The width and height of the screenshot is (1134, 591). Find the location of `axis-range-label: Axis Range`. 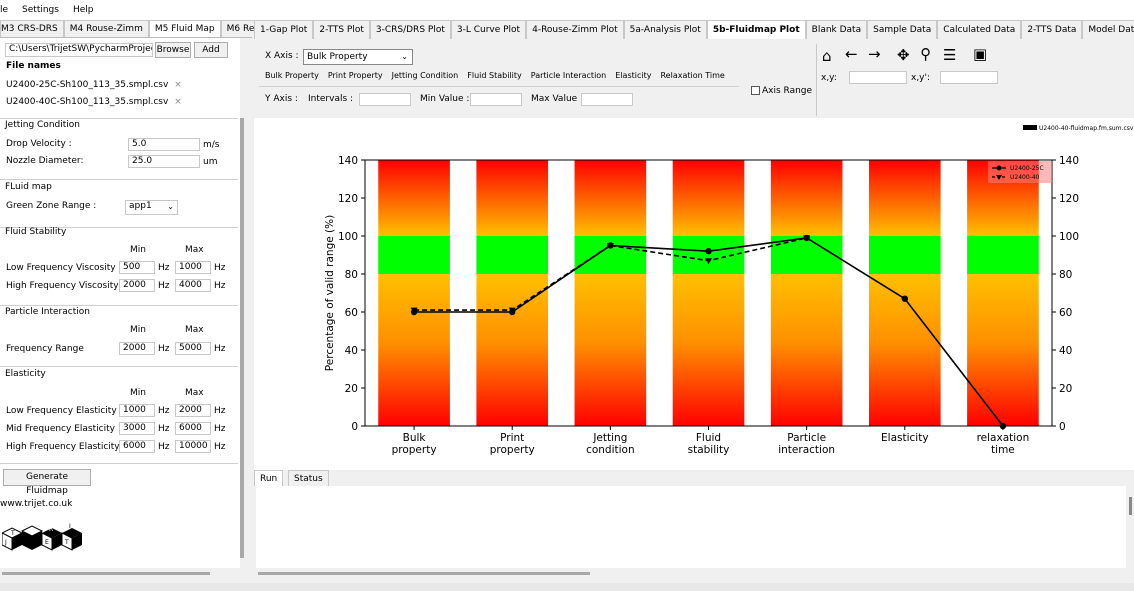

axis-range-label: Axis Range is located at coordinates (787, 91).